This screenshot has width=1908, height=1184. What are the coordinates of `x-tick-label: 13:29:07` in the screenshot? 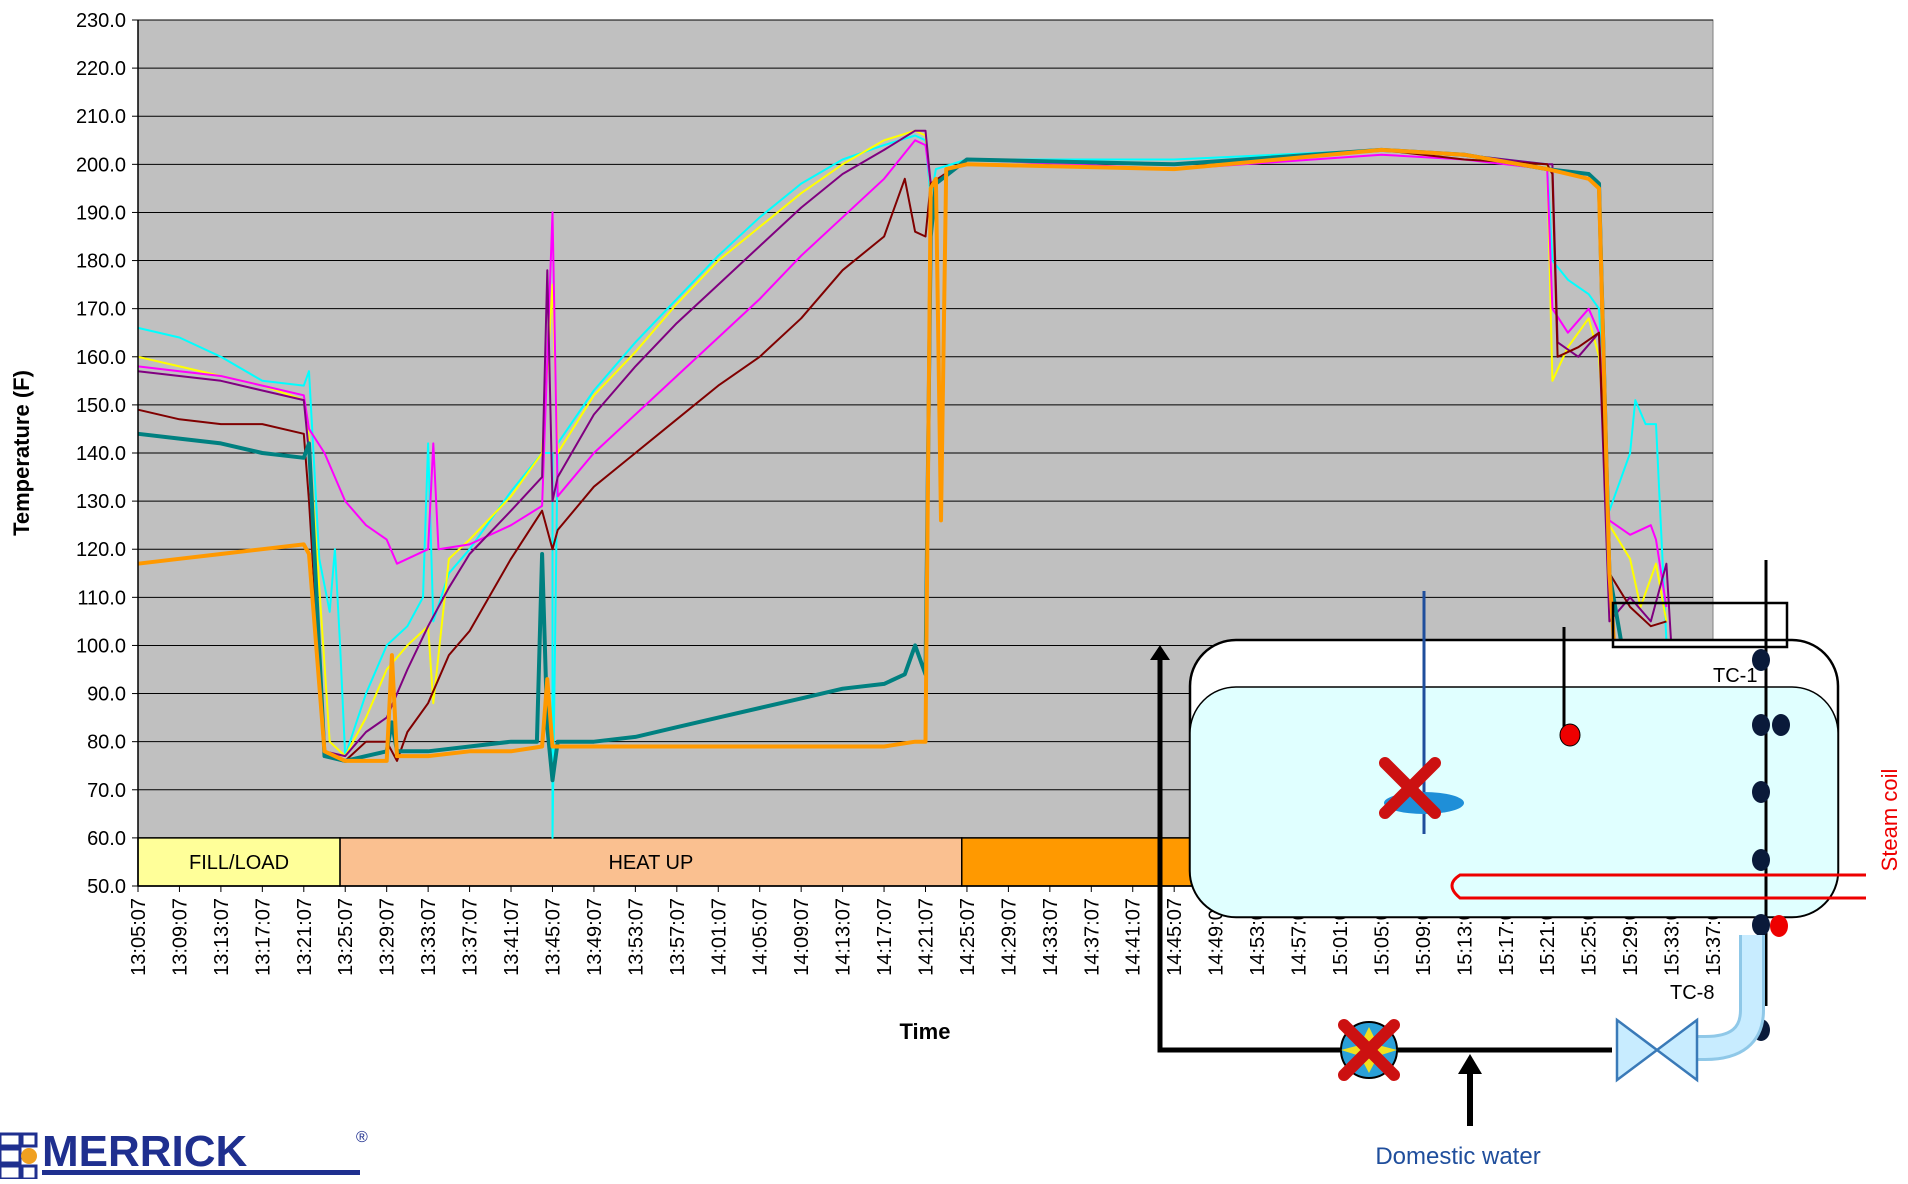 It's located at (388, 937).